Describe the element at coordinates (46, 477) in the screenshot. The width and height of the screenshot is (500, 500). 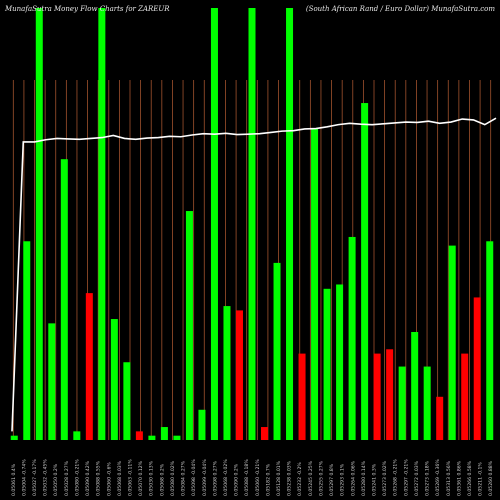
I see `x-tick-label: 0.05032 -0.45%` at that location.